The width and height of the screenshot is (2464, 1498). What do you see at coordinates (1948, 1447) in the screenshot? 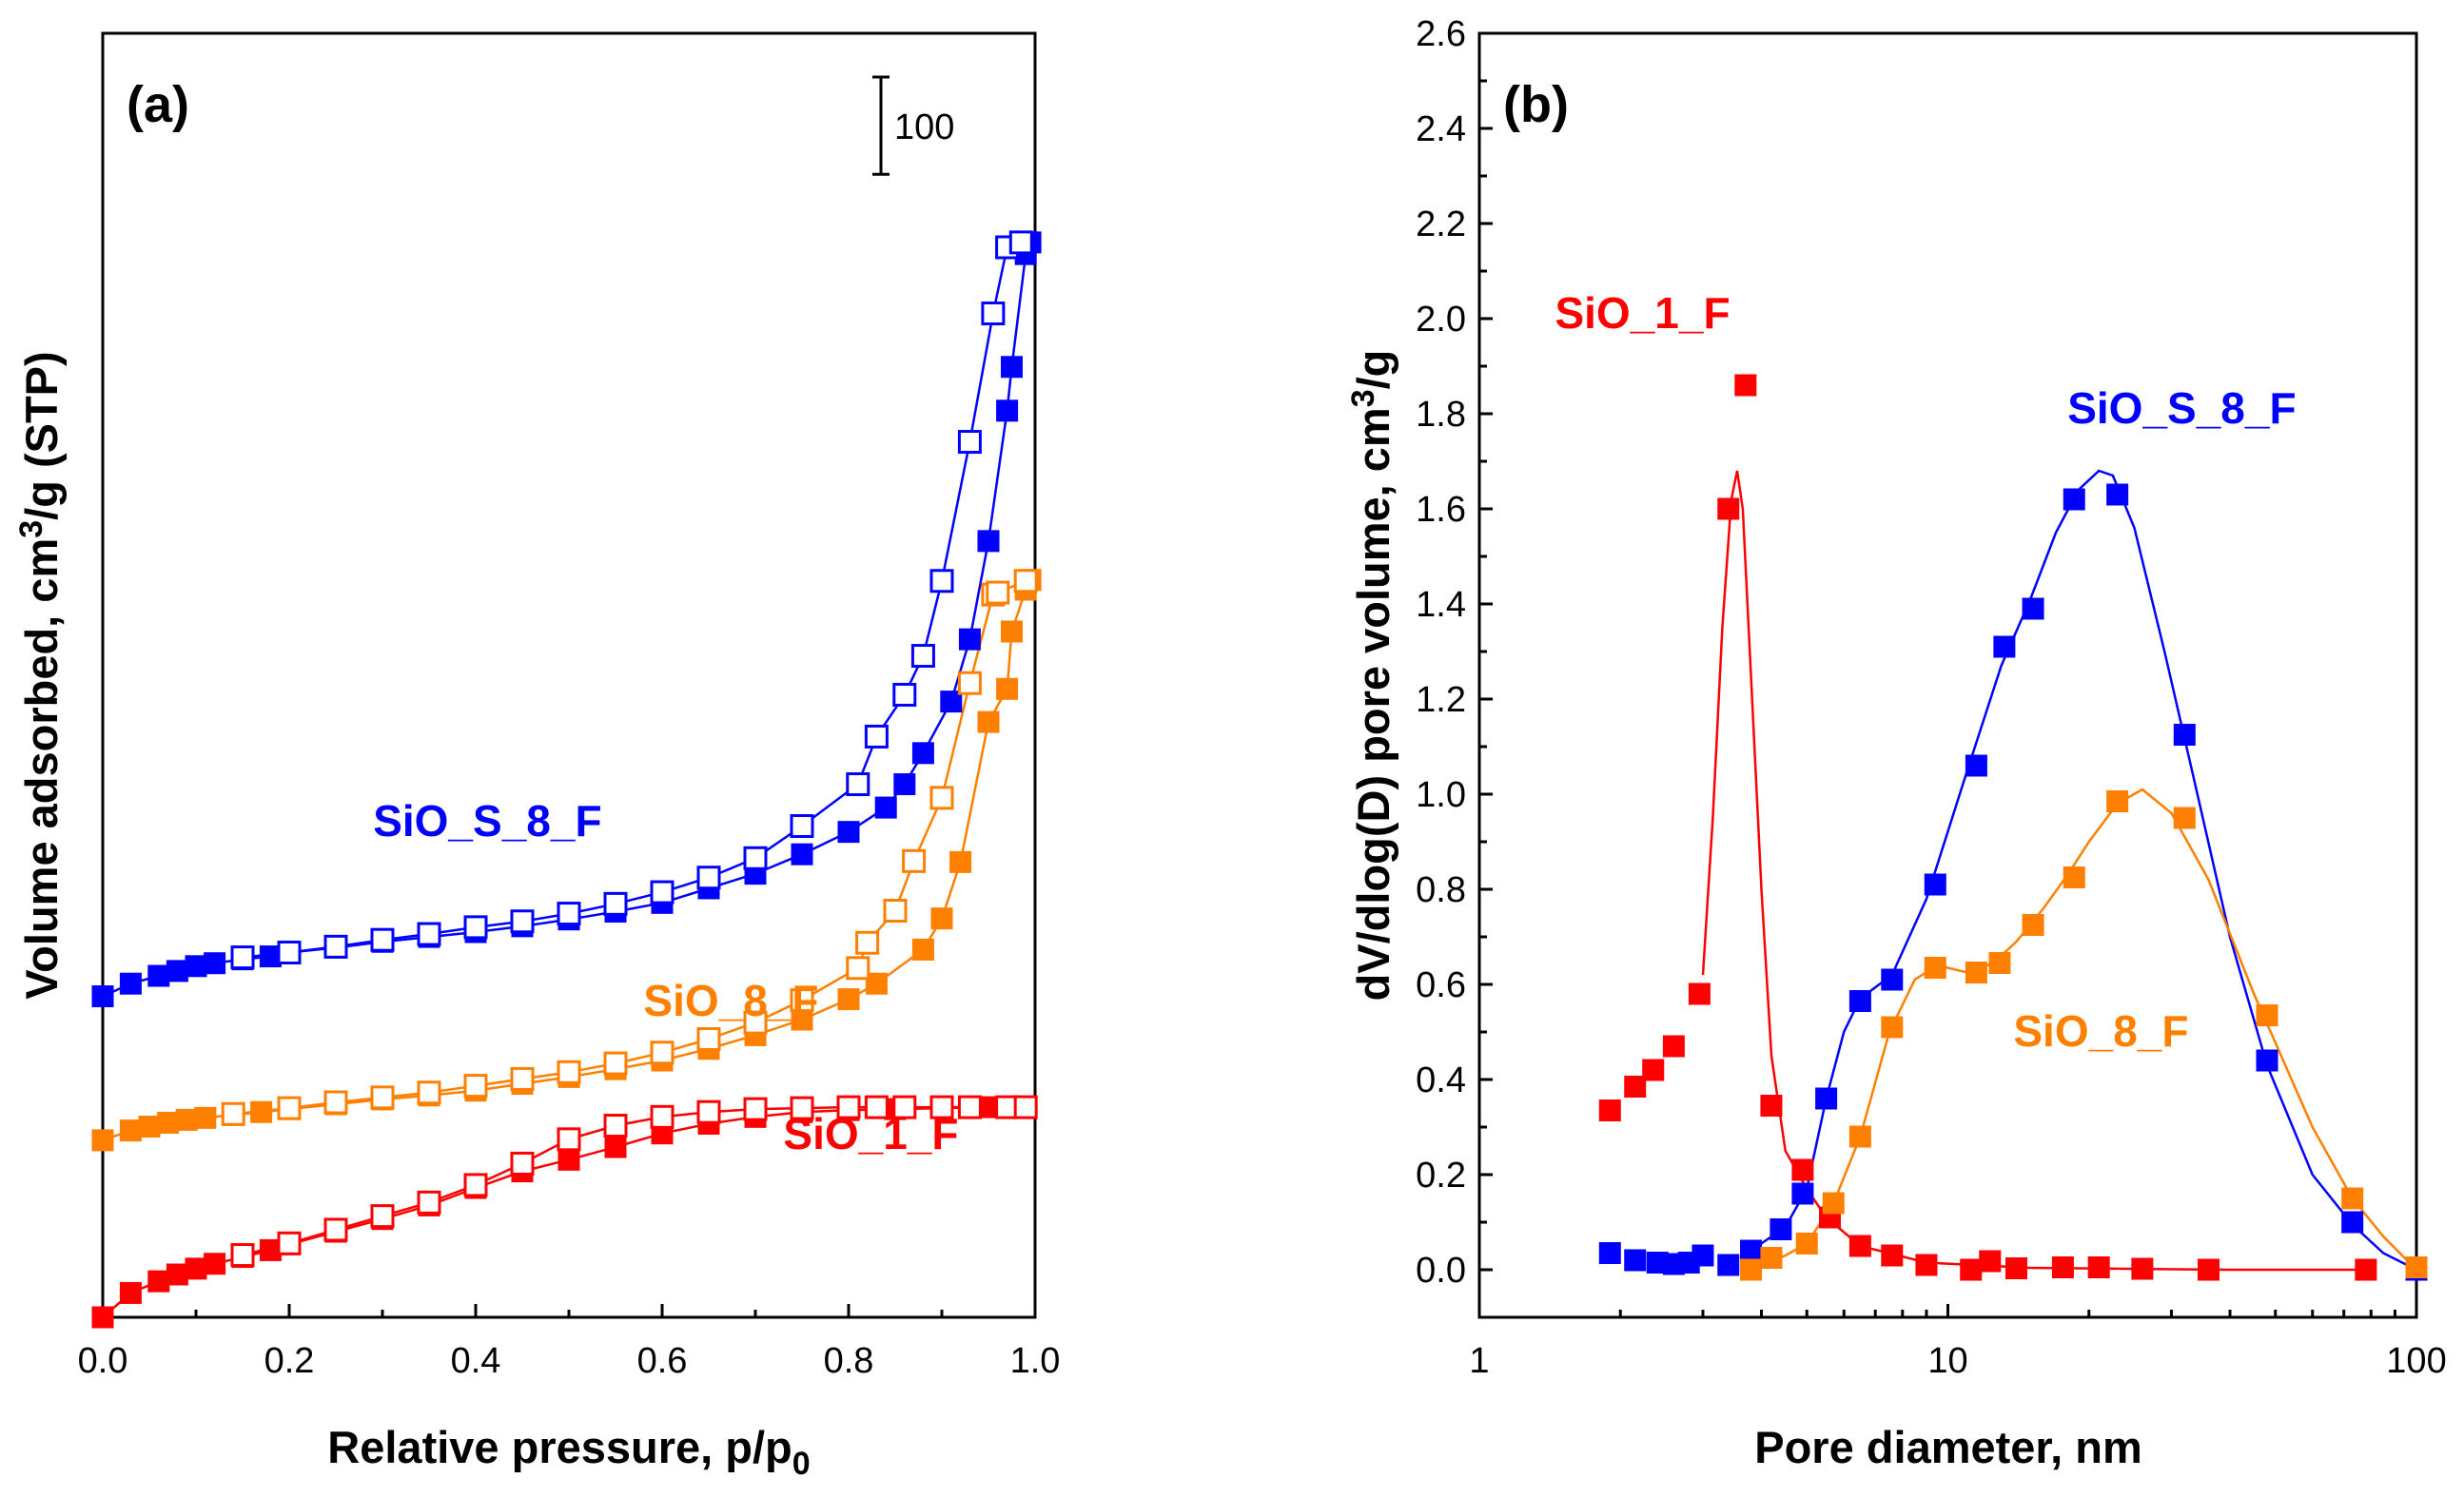
I see `panel-b-x-axis-title: Pore diameter, nm` at bounding box center [1948, 1447].